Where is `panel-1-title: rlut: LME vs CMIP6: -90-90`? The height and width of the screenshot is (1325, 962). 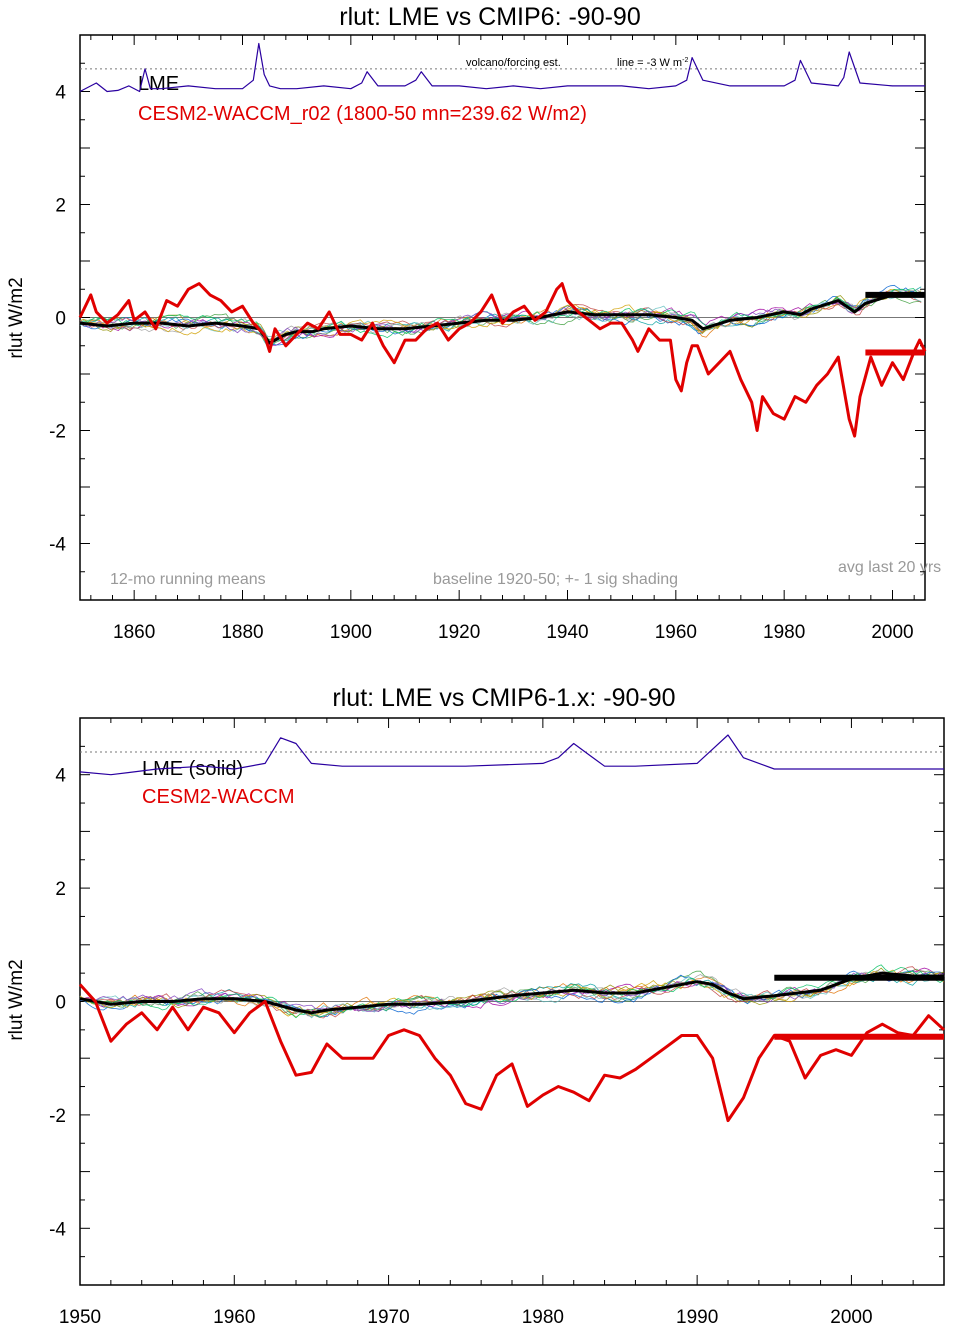 panel-1-title: rlut: LME vs CMIP6: -90-90 is located at coordinates (489, 17).